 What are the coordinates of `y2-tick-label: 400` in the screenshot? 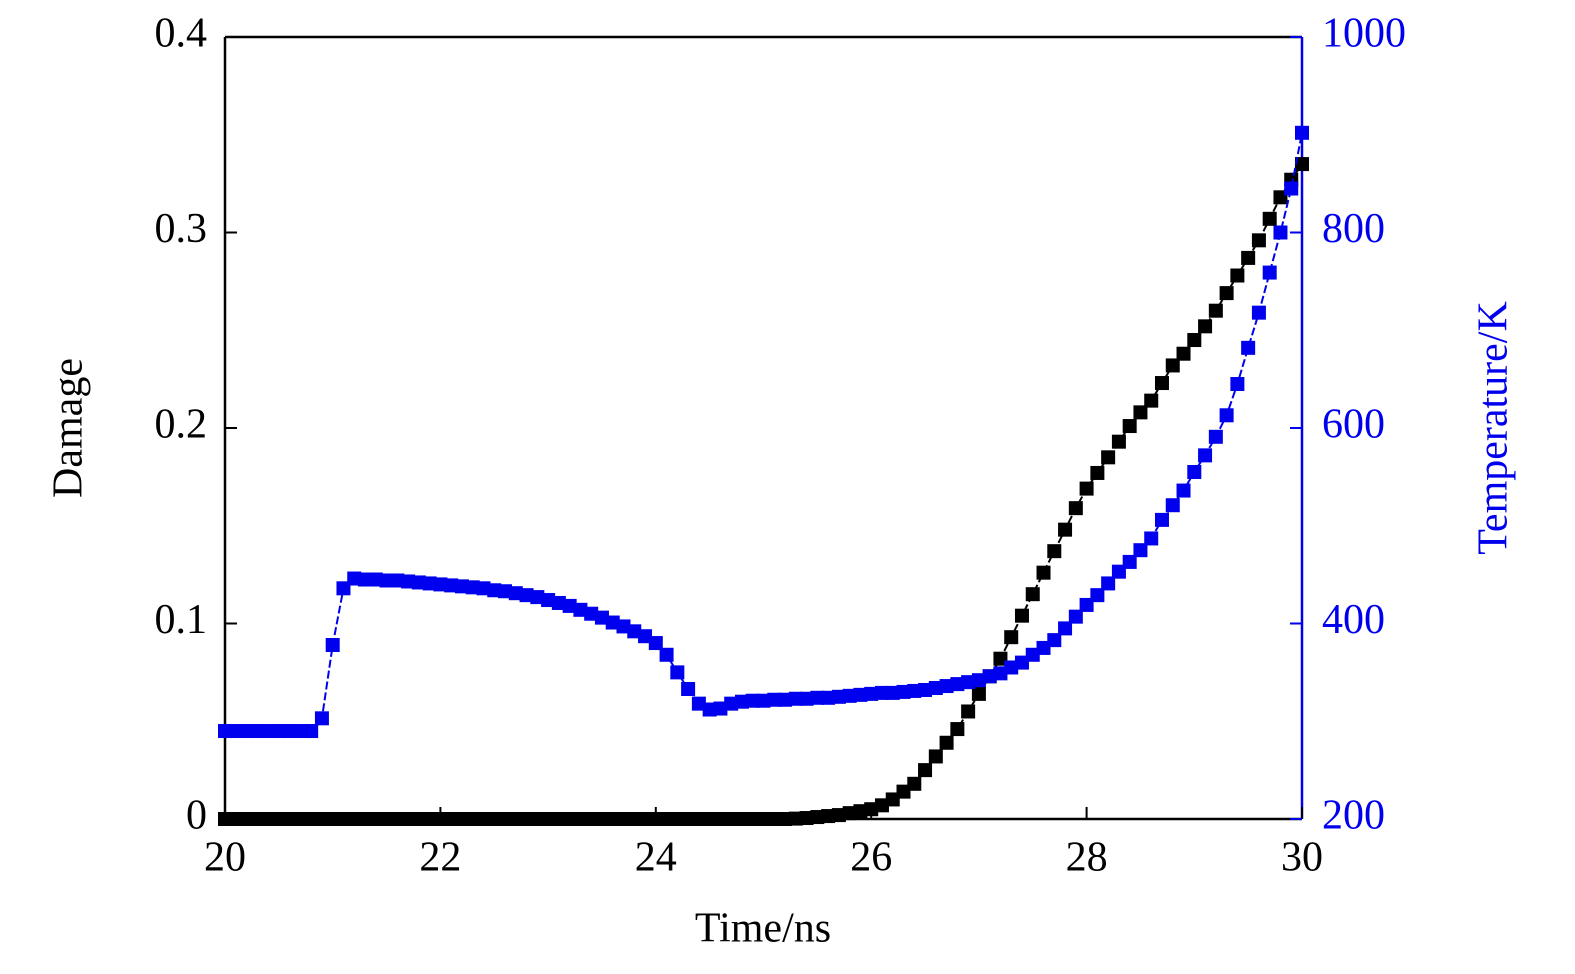 It's located at (1353, 620).